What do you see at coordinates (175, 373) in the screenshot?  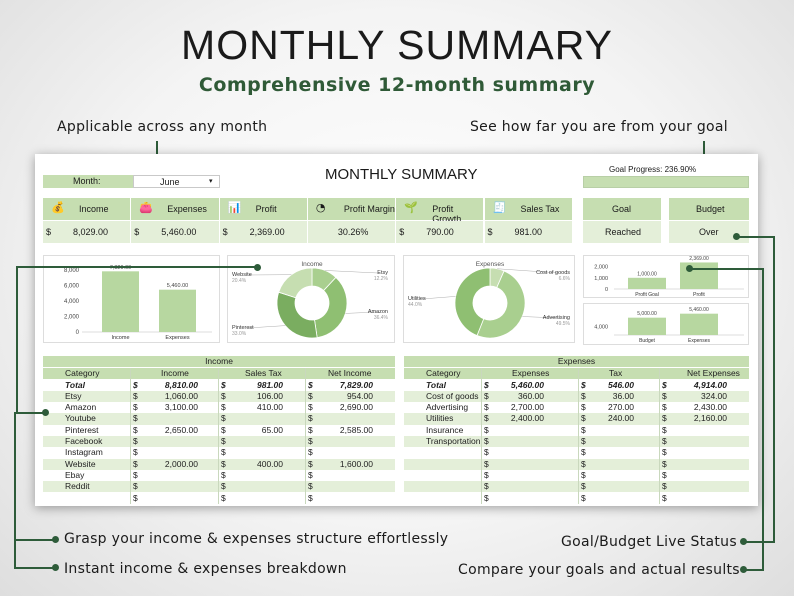 I see `column-header: Income` at bounding box center [175, 373].